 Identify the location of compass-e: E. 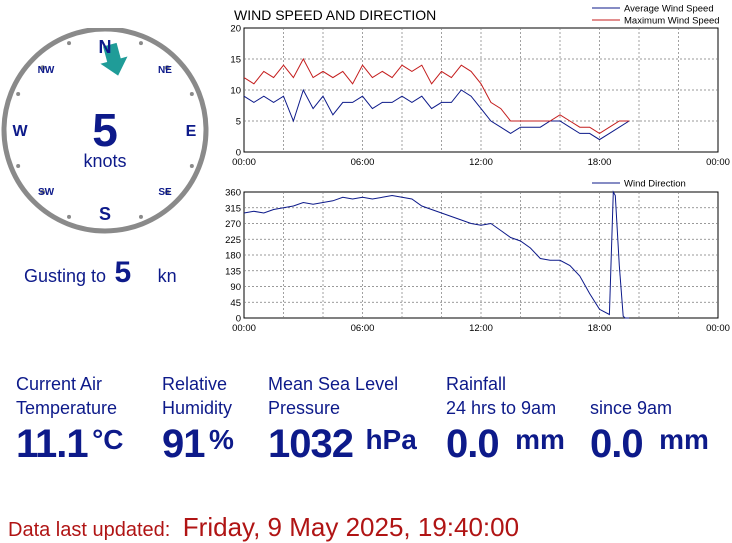
(191, 131).